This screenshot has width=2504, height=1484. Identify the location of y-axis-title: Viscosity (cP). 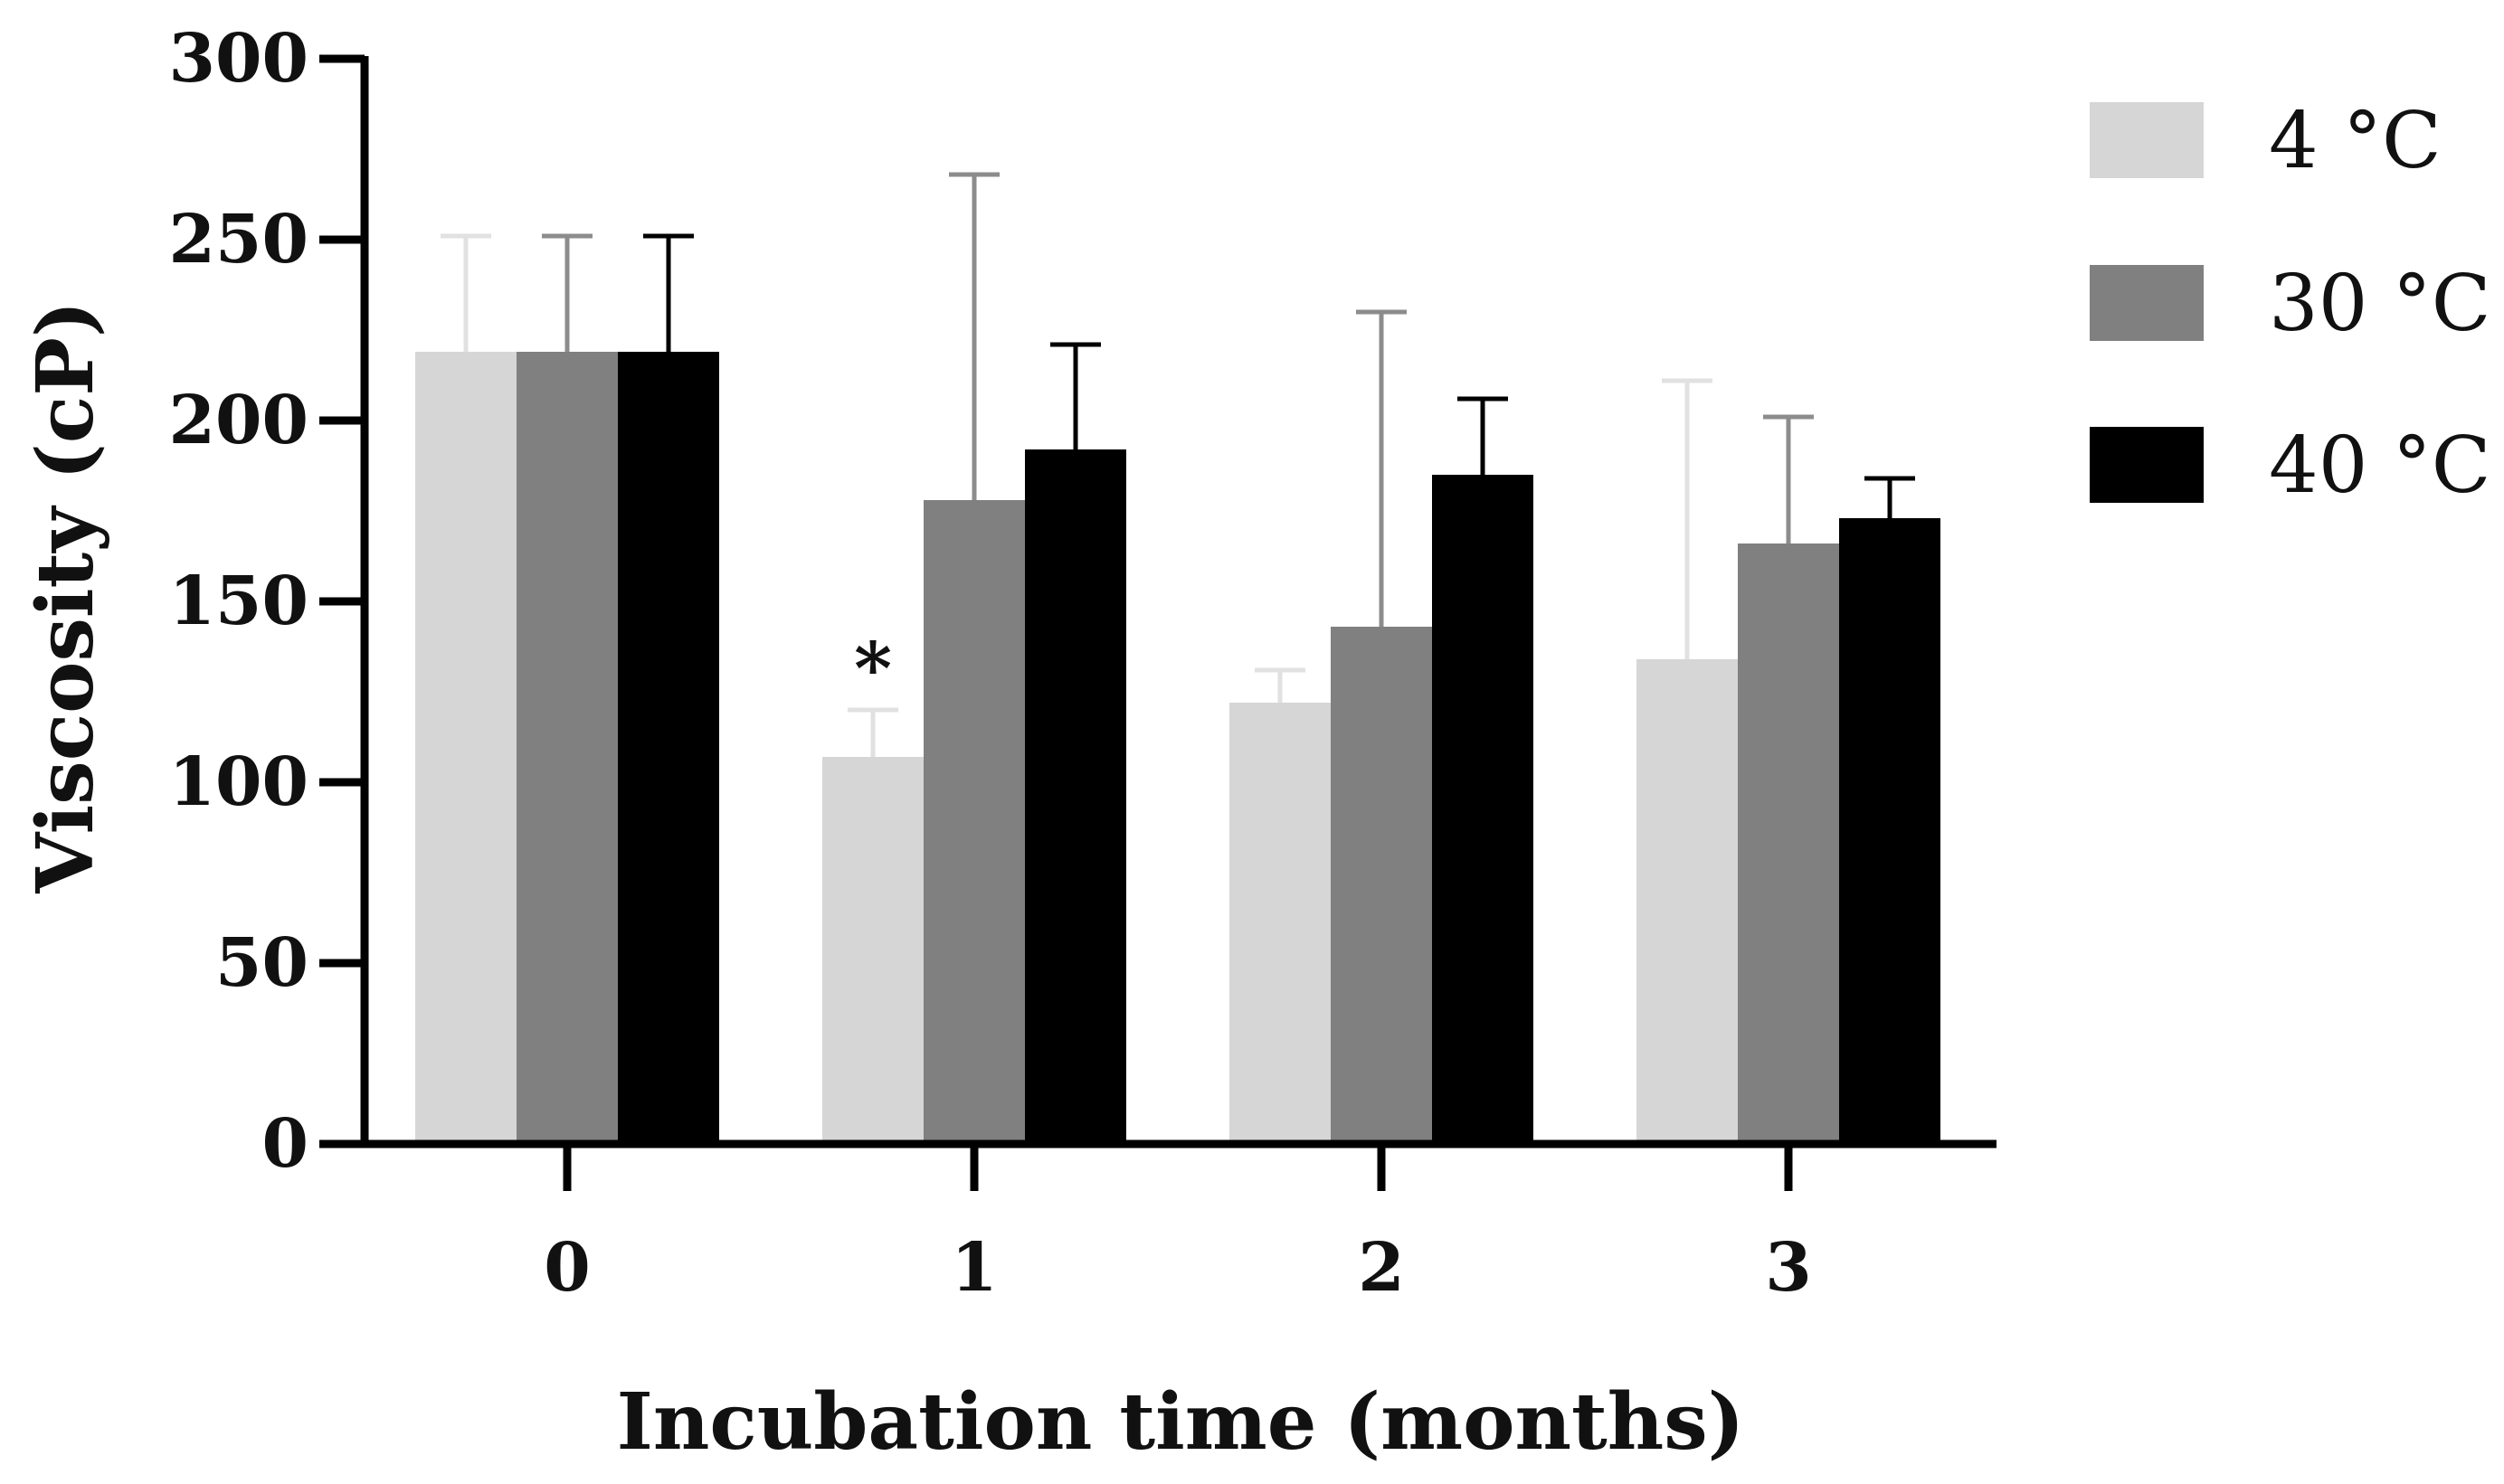
(65, 596).